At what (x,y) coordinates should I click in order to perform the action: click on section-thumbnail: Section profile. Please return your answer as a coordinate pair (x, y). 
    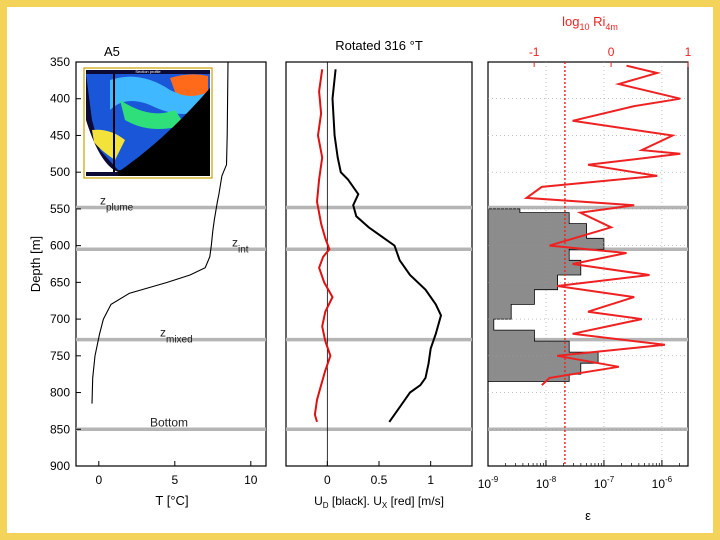
    Looking at the image, I should click on (148, 123).